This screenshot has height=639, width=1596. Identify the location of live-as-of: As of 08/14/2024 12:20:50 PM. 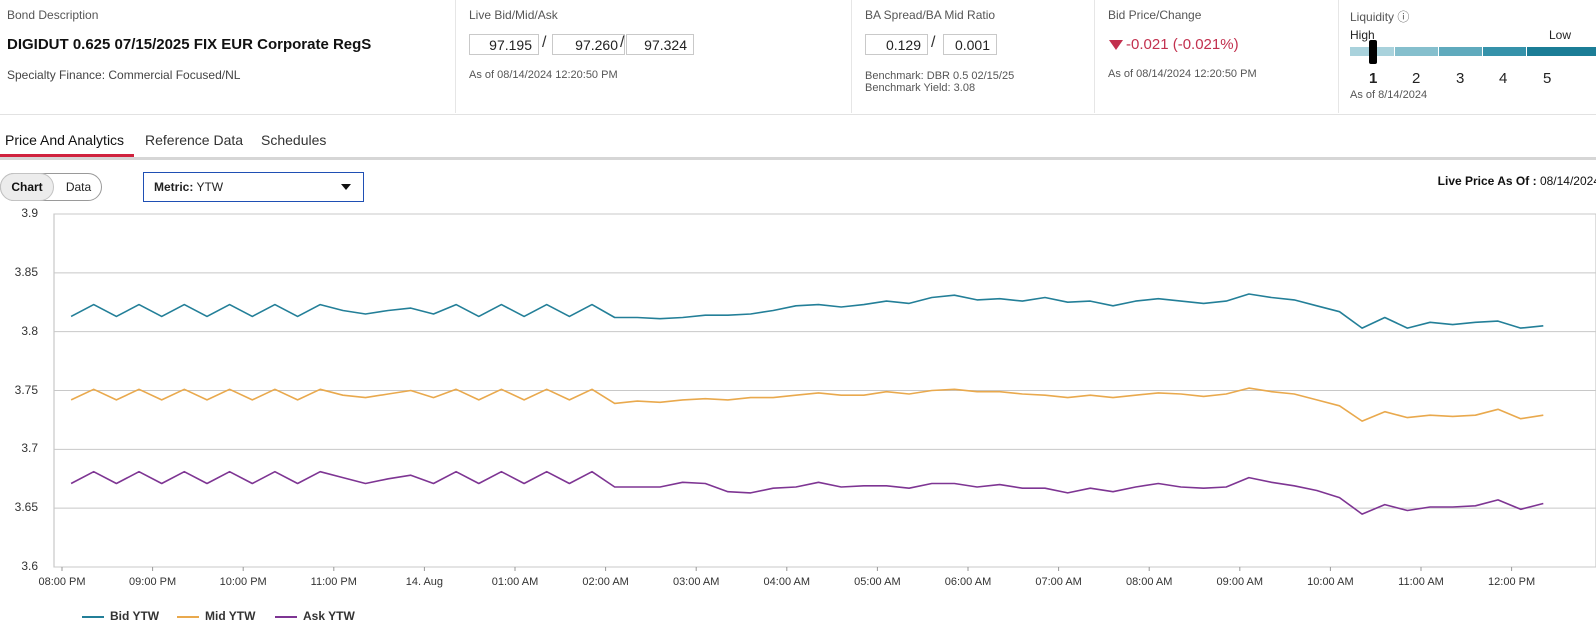
(543, 75).